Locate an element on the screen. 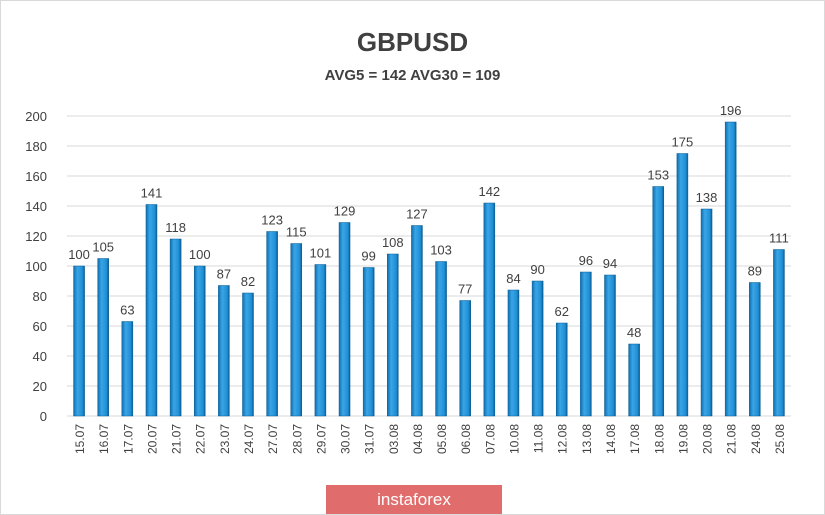 The height and width of the screenshot is (515, 825). x-tick-label: 21.07 is located at coordinates (177, 439).